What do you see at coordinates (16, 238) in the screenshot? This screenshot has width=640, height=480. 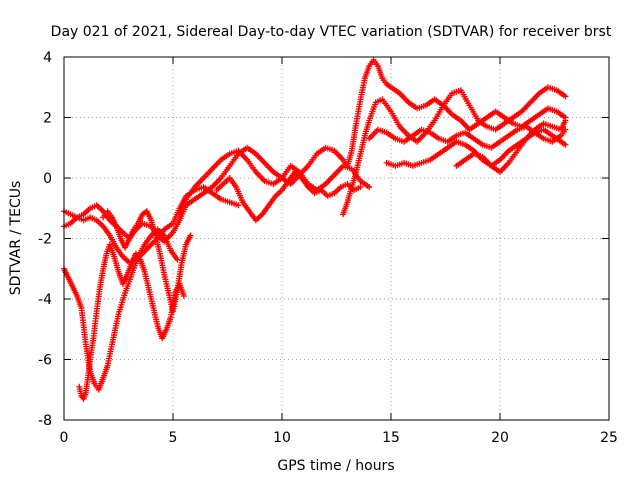 I see `y-axis-label: SDTVAR / TECUs` at bounding box center [16, 238].